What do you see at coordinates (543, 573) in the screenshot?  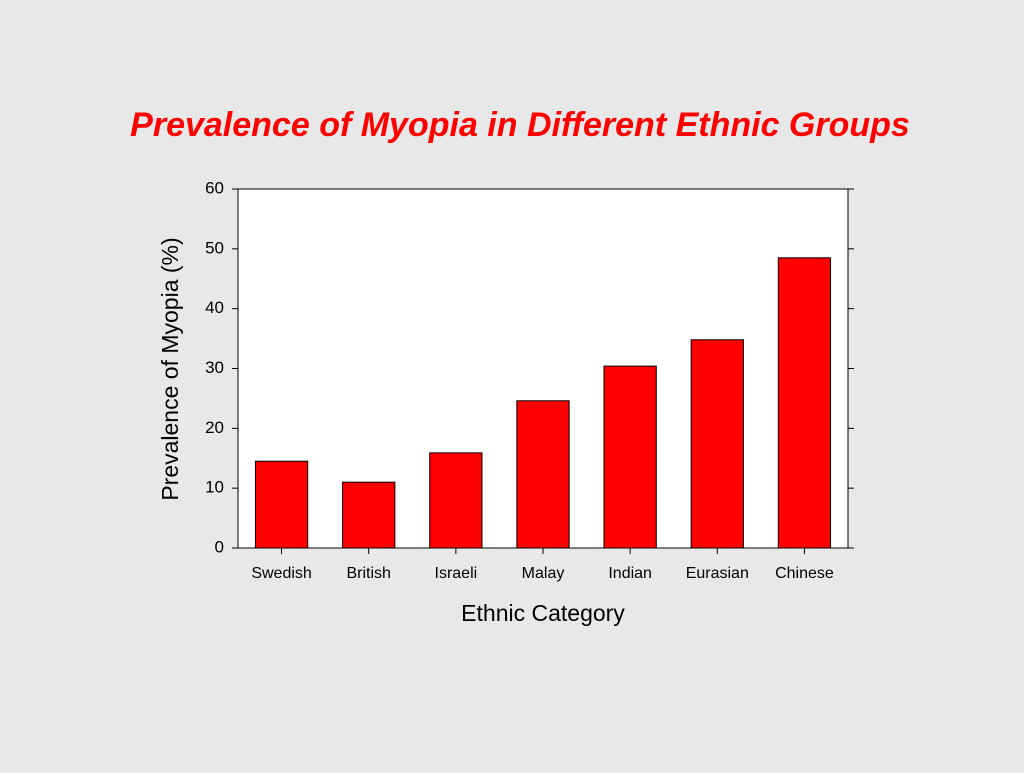 I see `x-tick-label: Malay` at bounding box center [543, 573].